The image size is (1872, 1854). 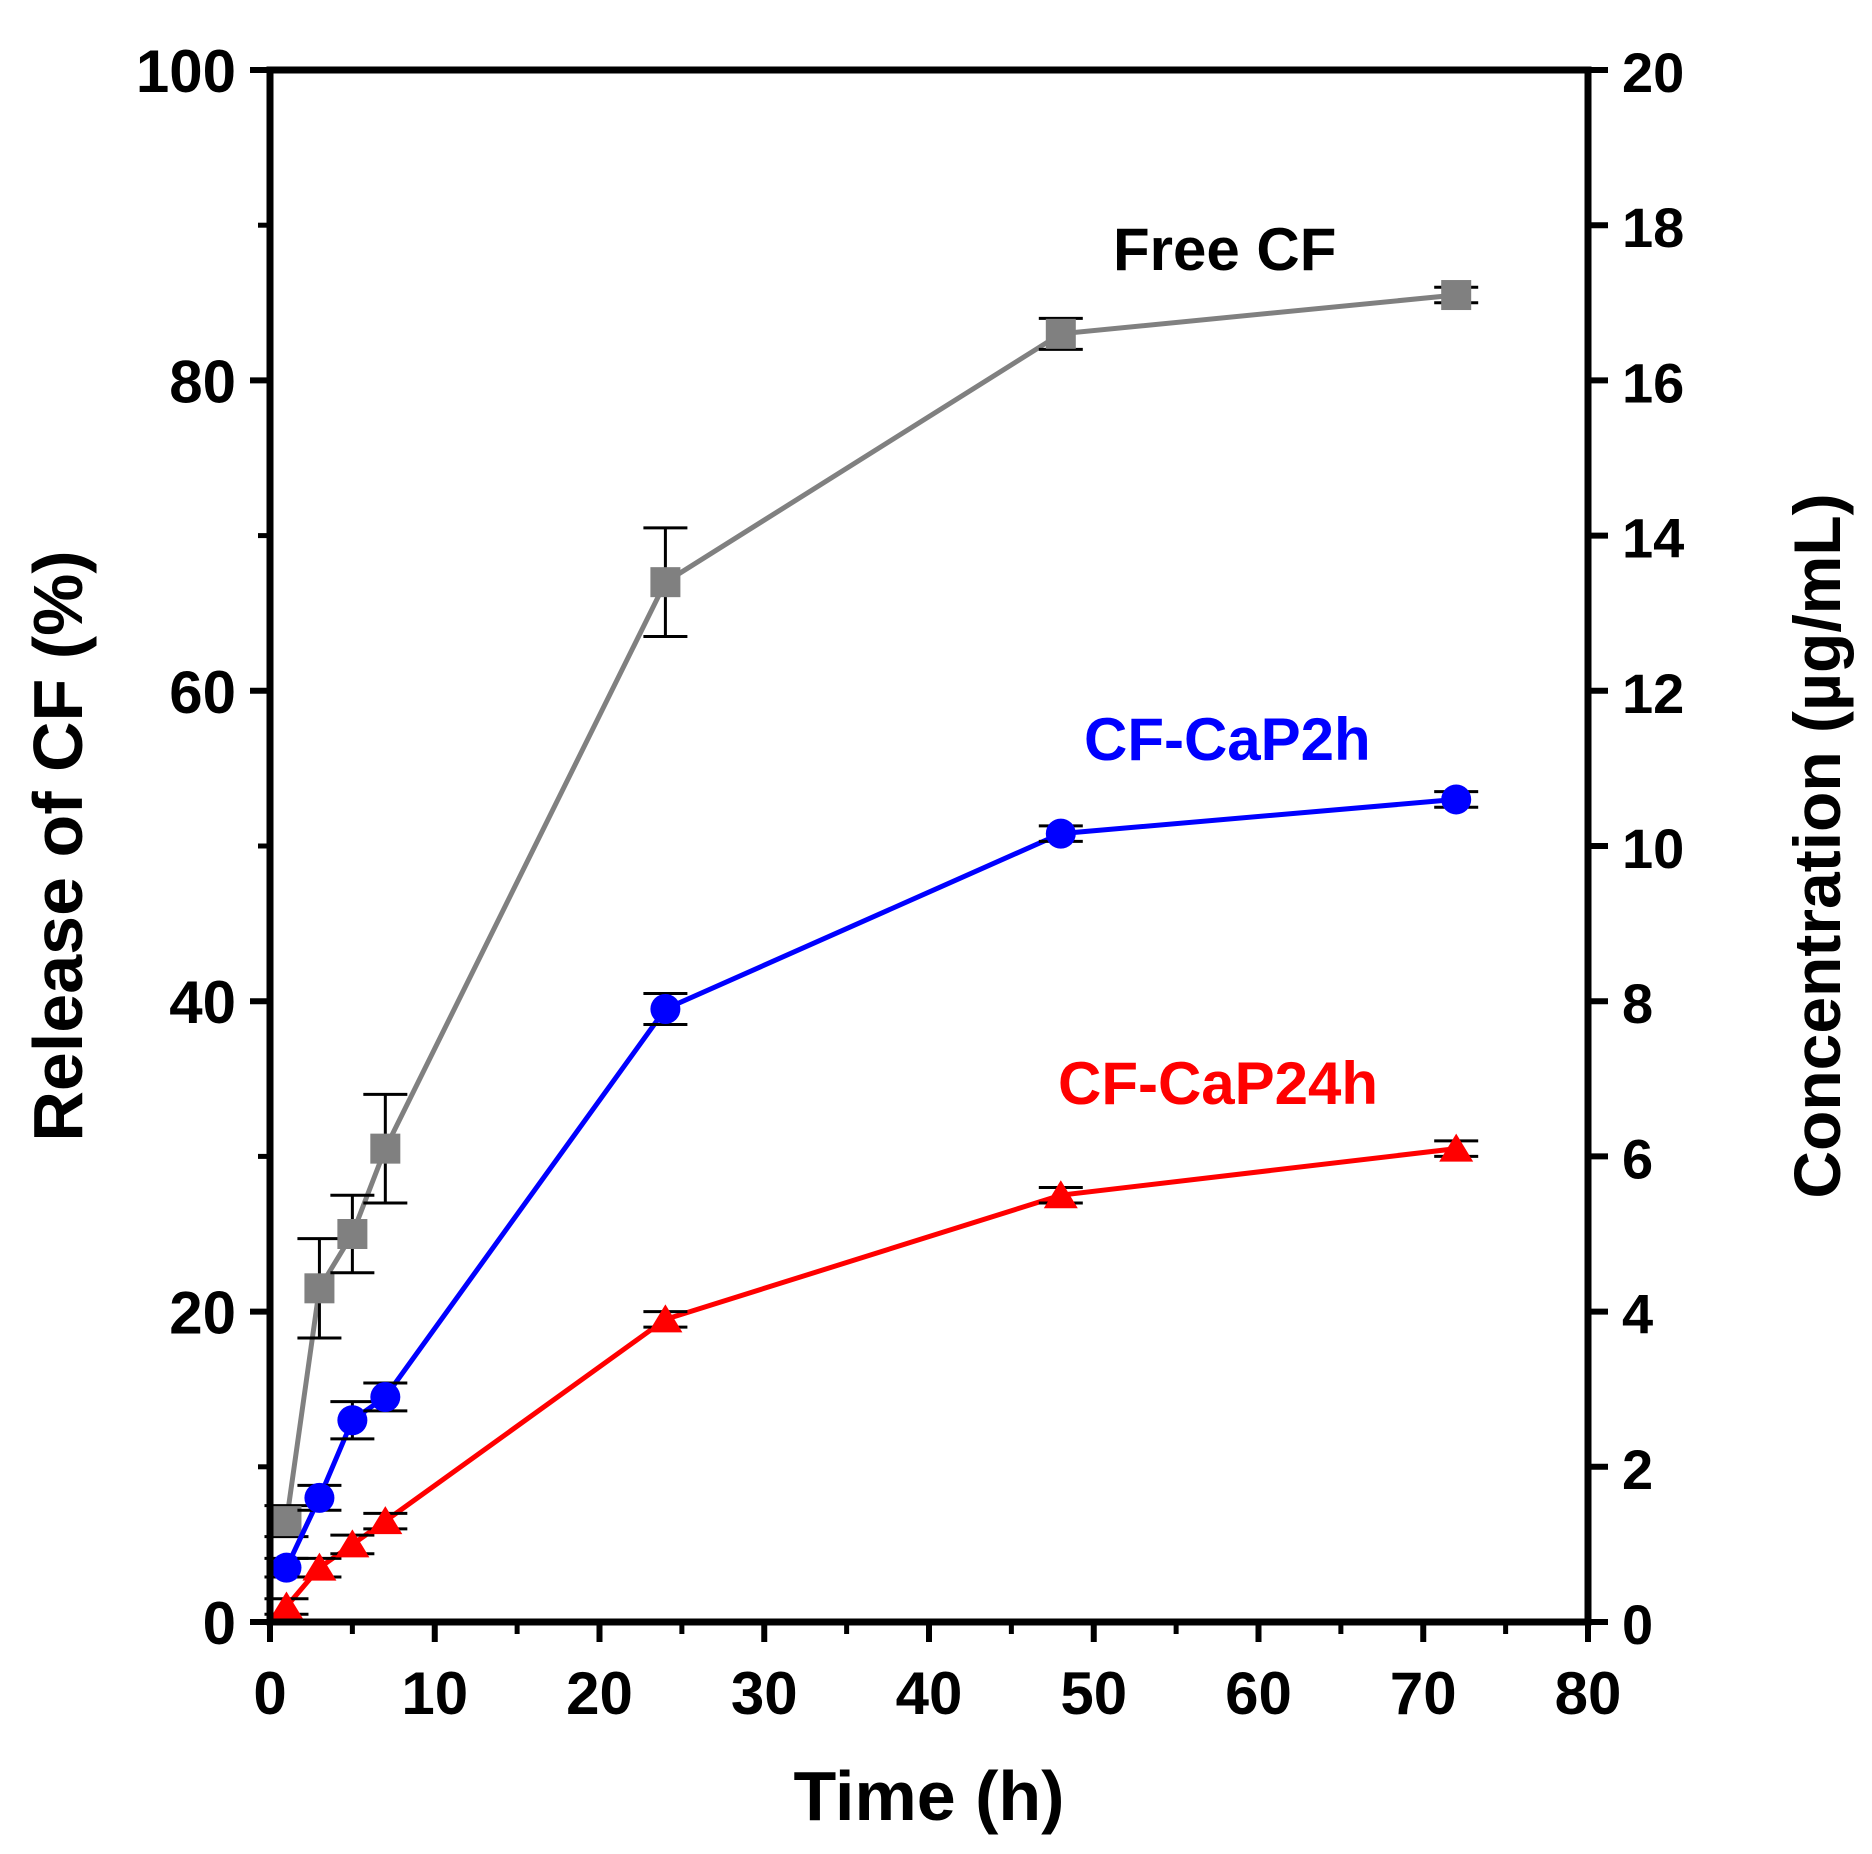 I want to click on y2-tick-label: 0, so click(x=1637, y=1624).